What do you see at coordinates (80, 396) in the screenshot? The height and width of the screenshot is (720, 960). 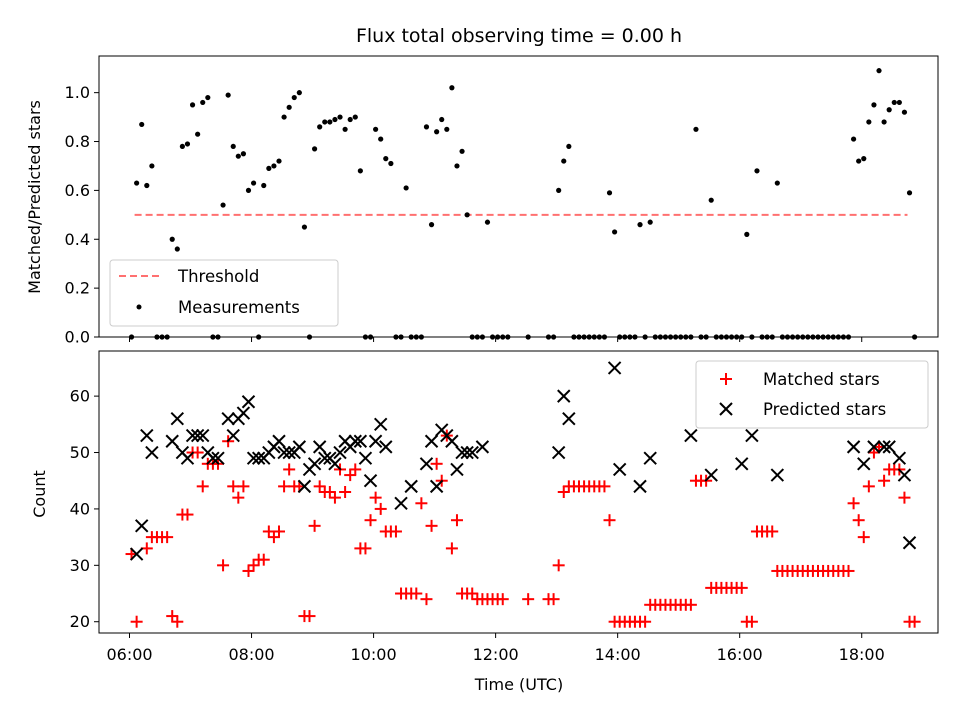 I see `bottom-y-tick-label: 60` at bounding box center [80, 396].